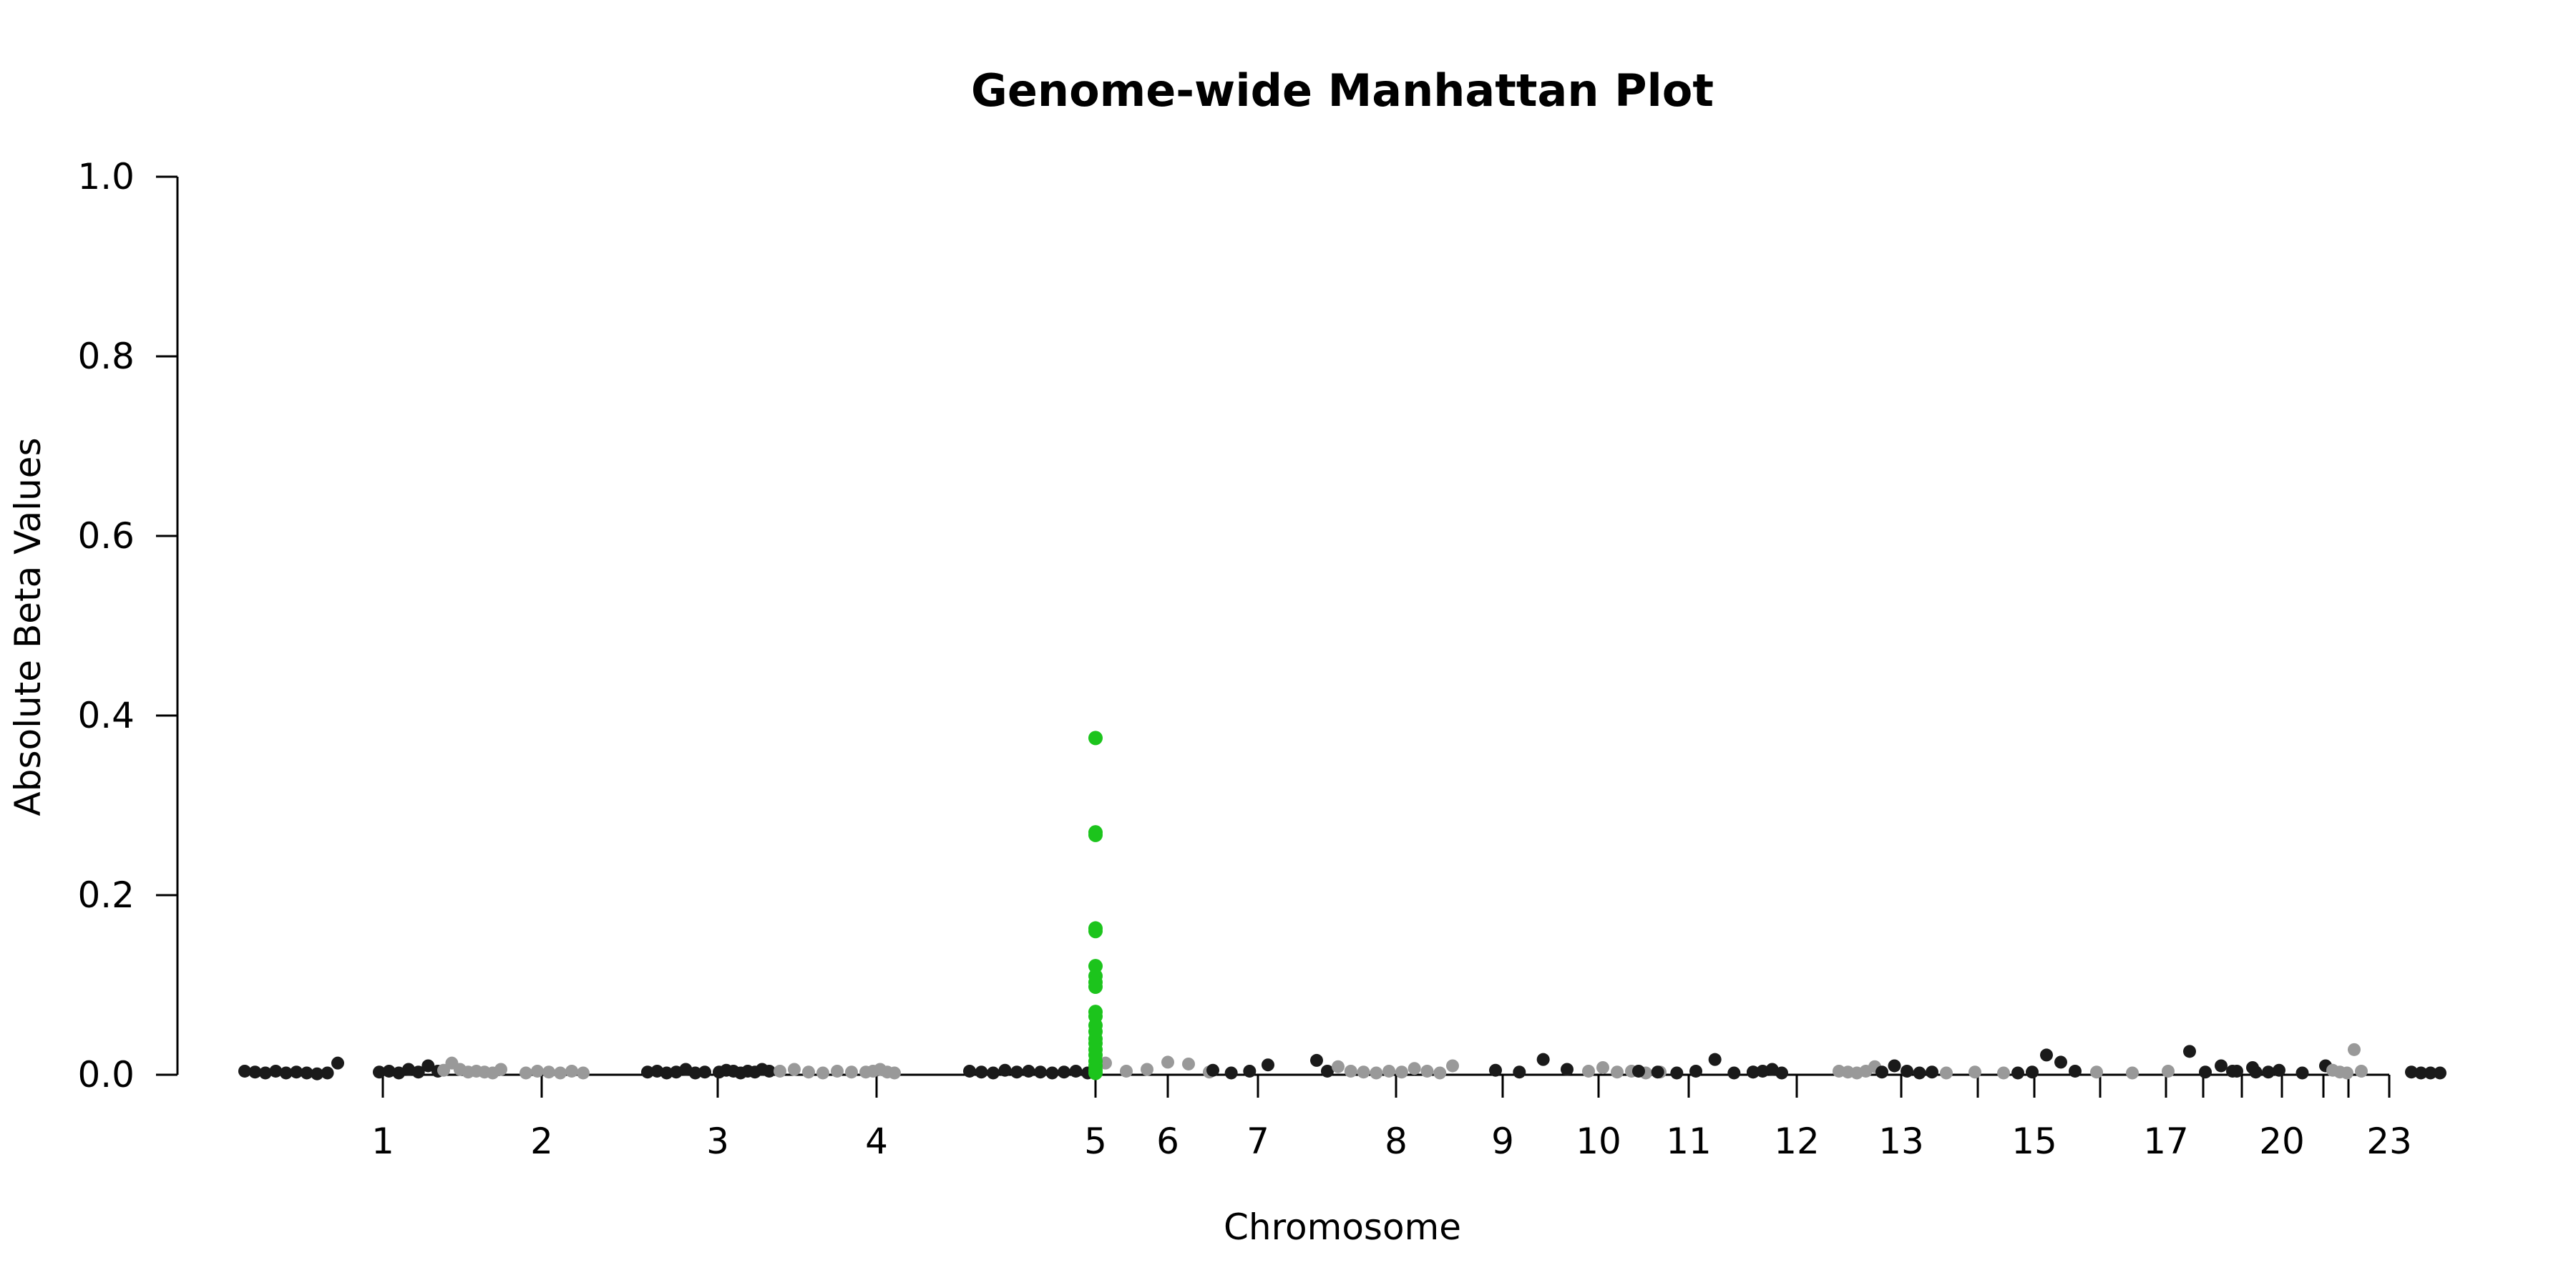  Describe the element at coordinates (2389, 1141) in the screenshot. I see `x-tick-label: 23` at that location.